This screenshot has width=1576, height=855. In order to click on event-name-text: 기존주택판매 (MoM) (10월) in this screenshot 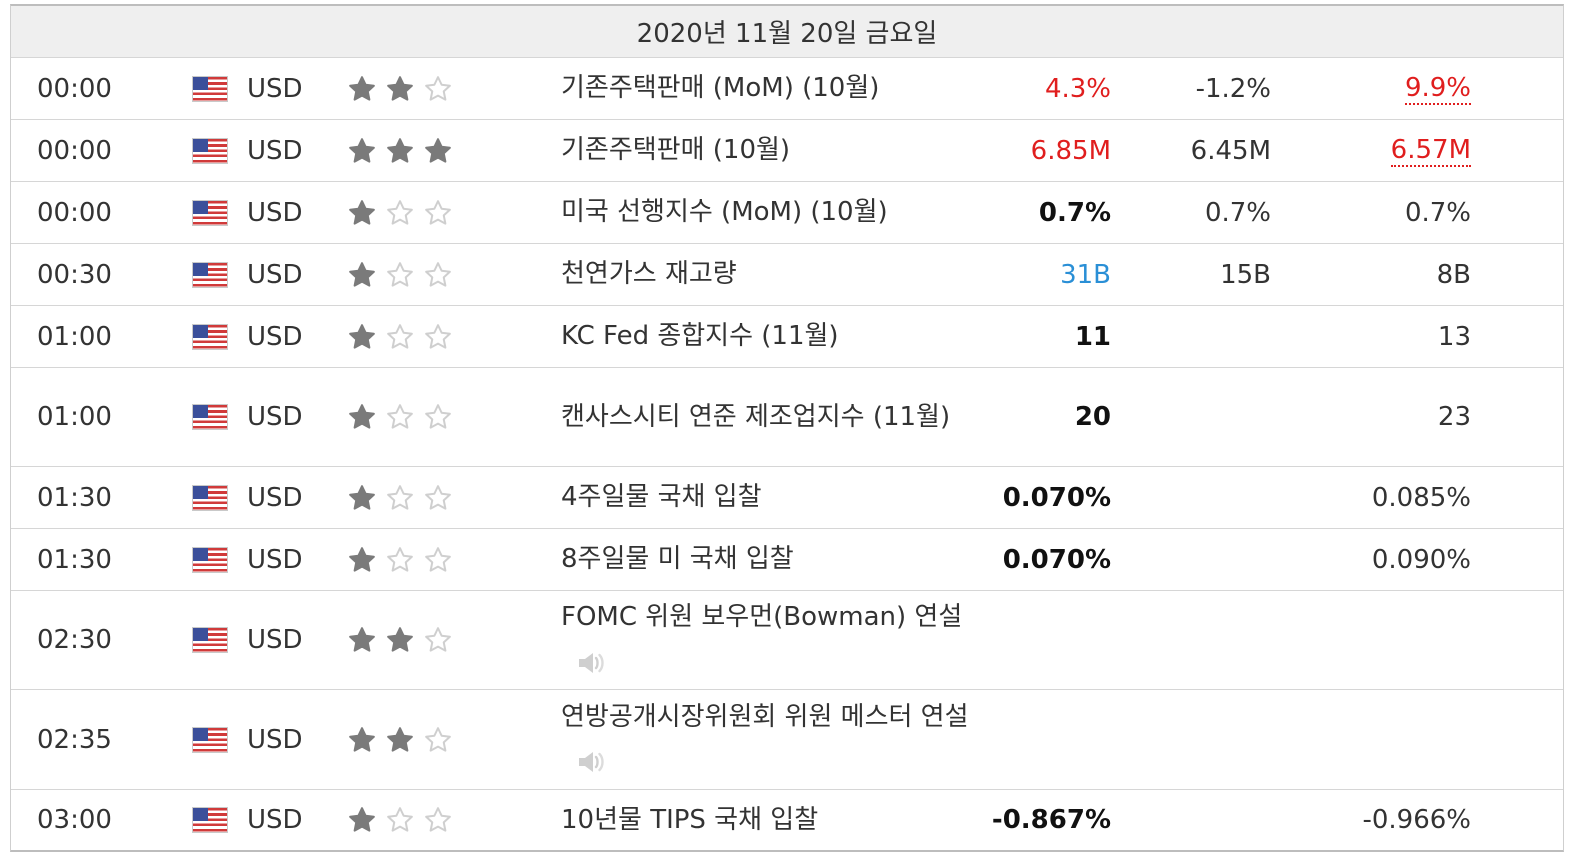, I will do `click(720, 88)`.